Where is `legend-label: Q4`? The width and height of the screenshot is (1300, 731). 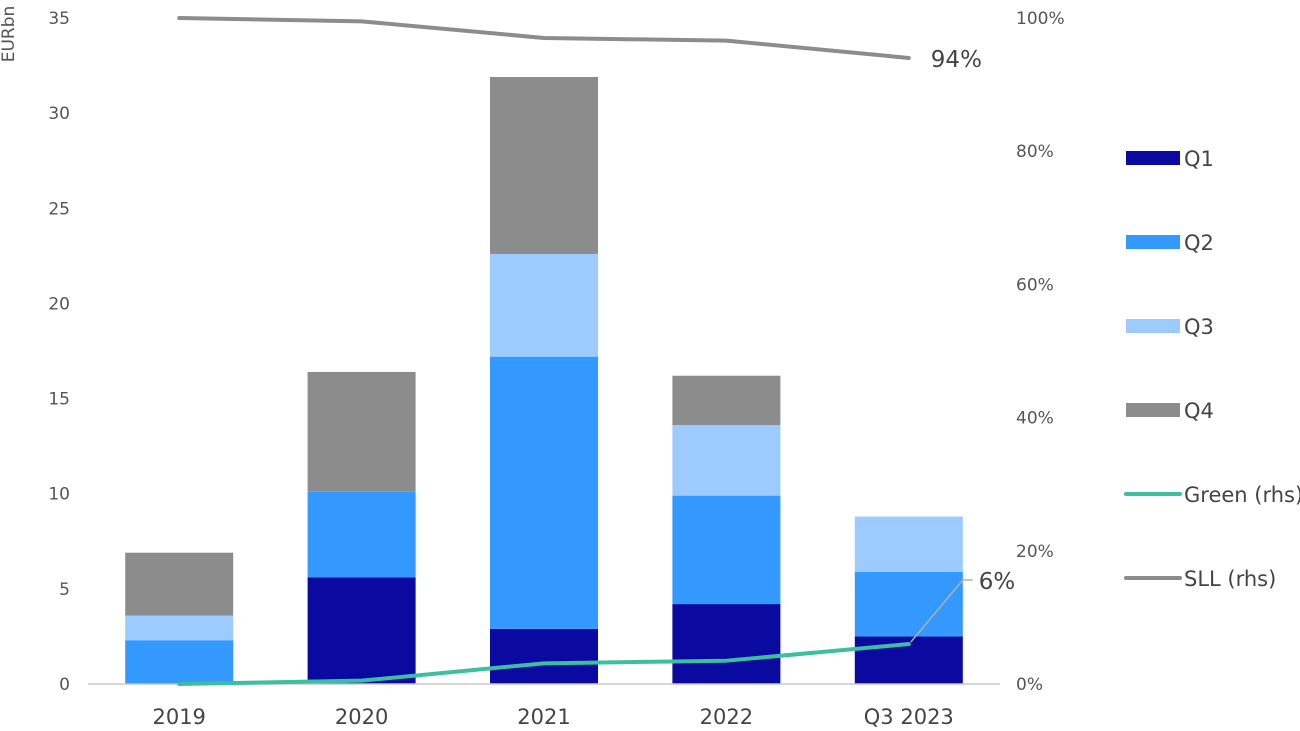 legend-label: Q4 is located at coordinates (1199, 411).